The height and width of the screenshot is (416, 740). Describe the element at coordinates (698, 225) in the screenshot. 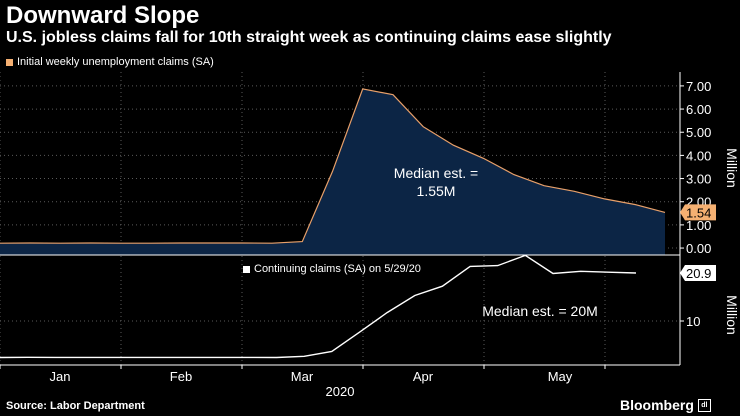

I see `y-tick-label-top-1: 1.00` at that location.